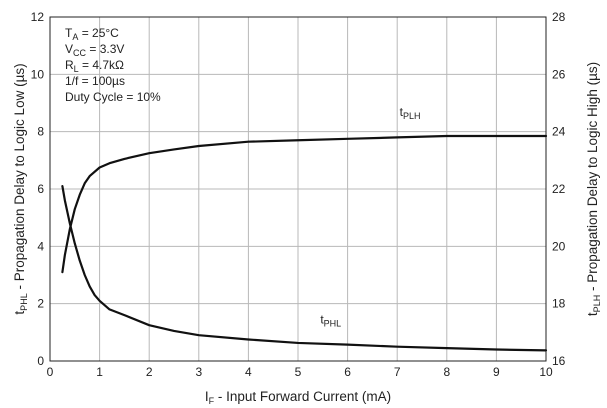 The width and height of the screenshot is (607, 408). I want to click on x-tick-label: 2, so click(149, 372).